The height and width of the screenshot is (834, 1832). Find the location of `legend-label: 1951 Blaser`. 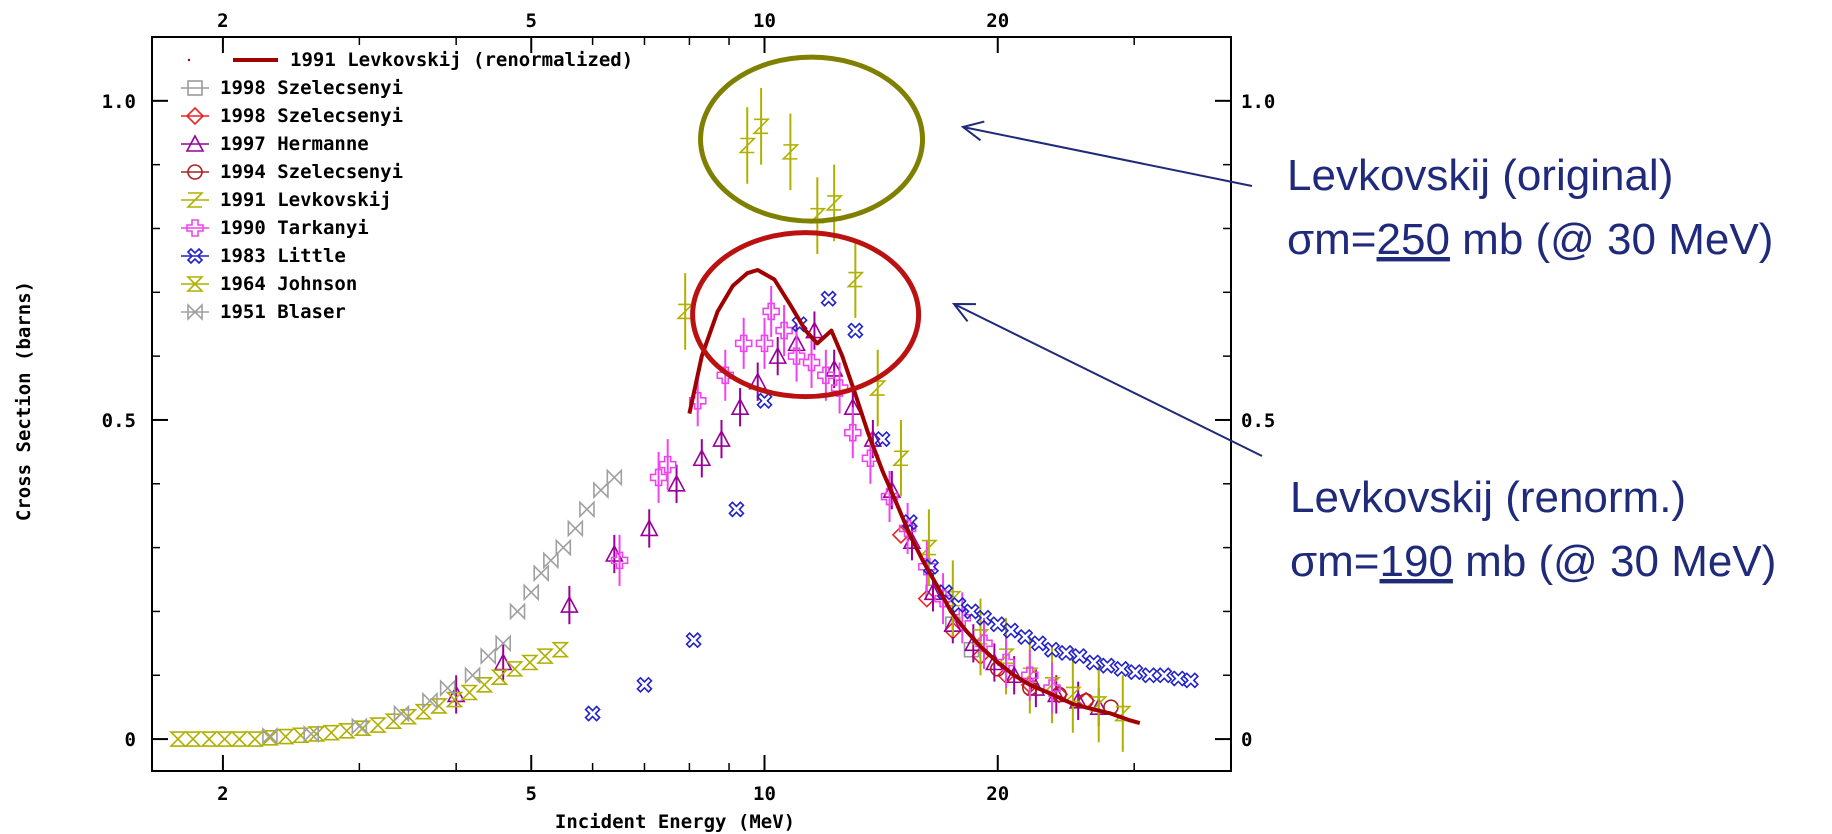

legend-label: 1951 Blaser is located at coordinates (283, 312).